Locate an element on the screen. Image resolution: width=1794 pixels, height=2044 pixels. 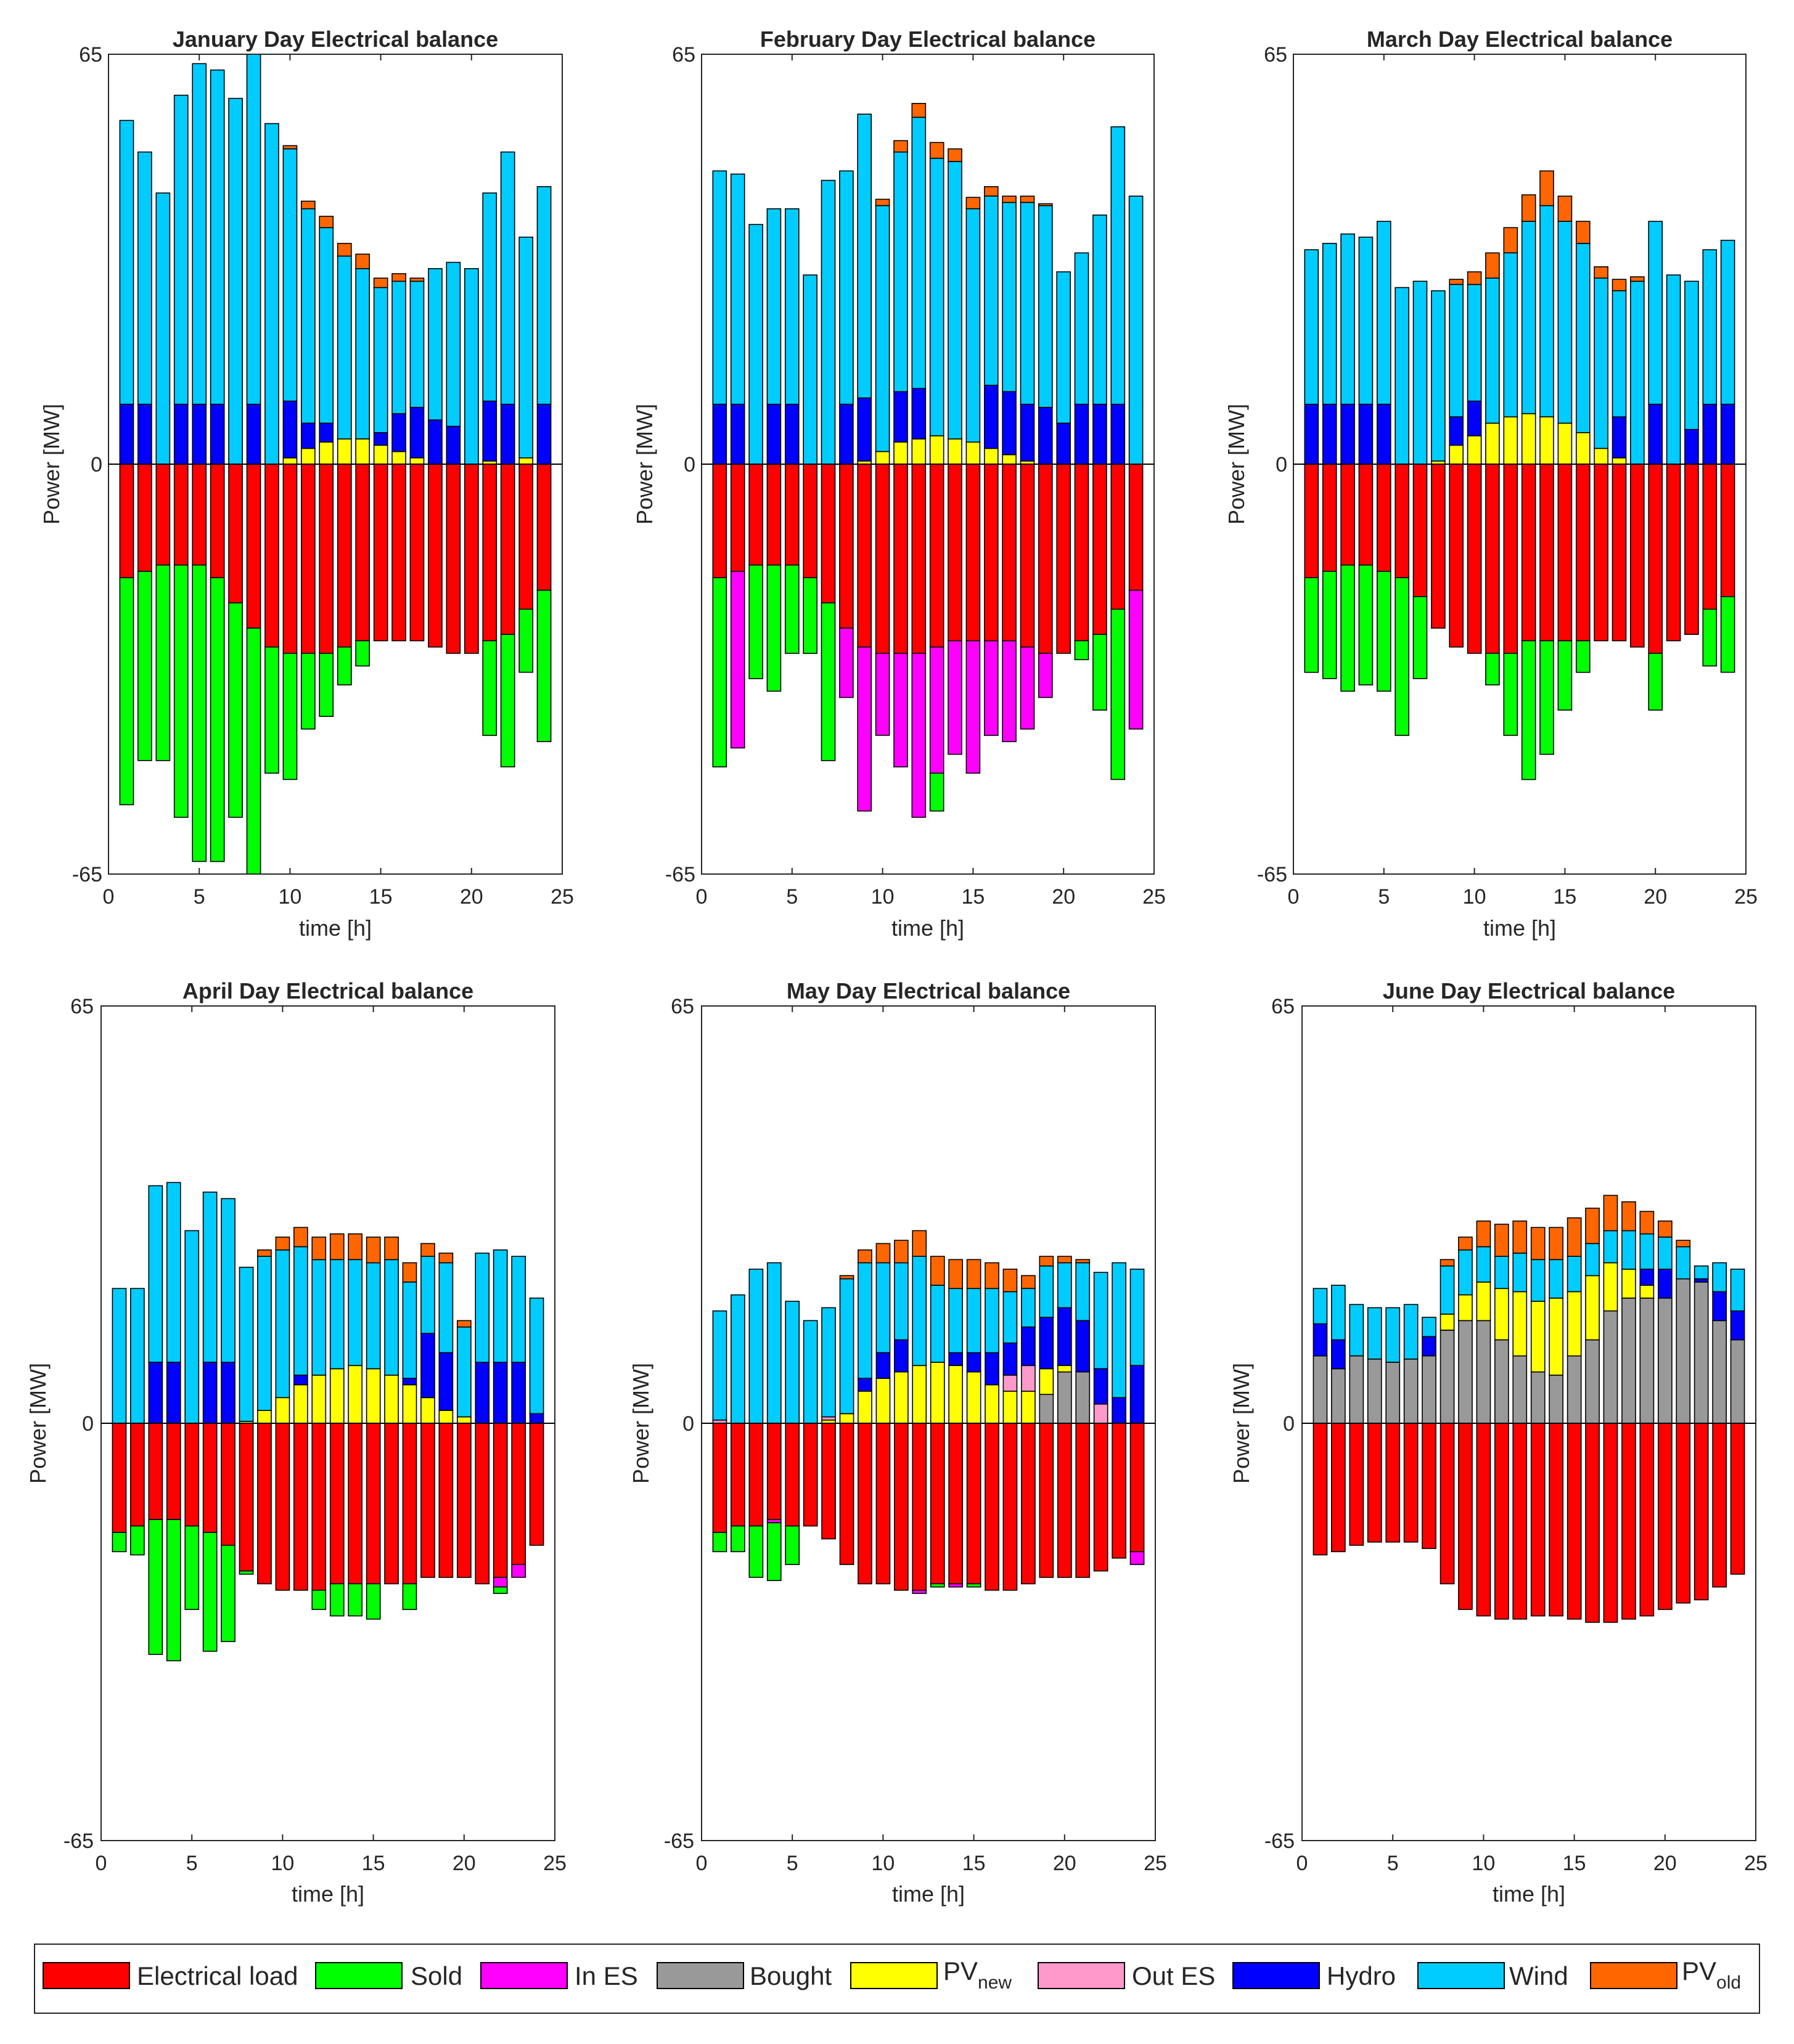
bar-segment-bought is located at coordinates (1356, 1390).